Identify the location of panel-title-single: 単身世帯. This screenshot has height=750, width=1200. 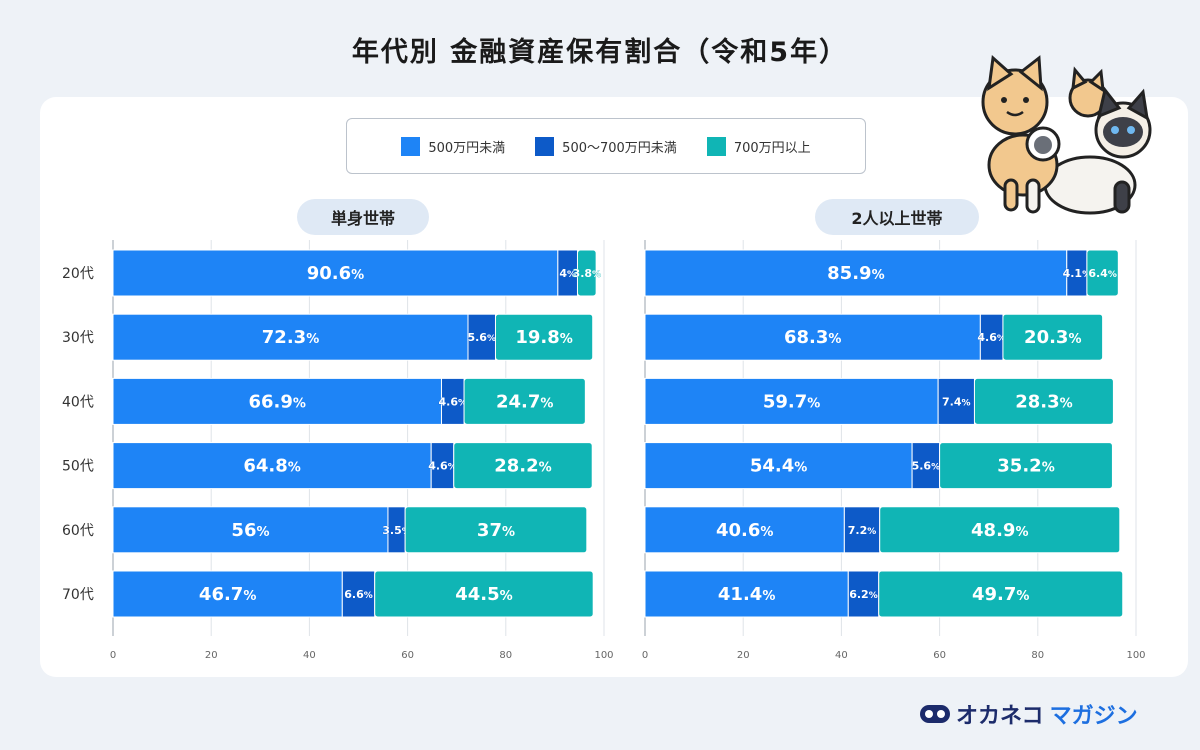
(363, 217).